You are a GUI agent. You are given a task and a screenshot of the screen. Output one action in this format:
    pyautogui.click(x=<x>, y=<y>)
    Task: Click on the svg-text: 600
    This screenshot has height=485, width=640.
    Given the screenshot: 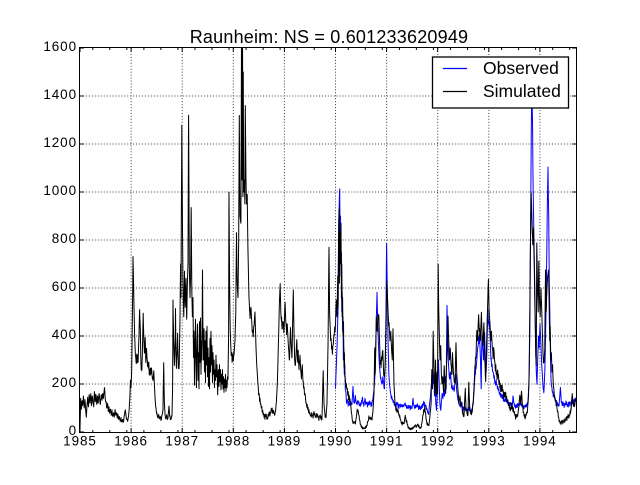 What is the action you would take?
    pyautogui.click(x=64, y=286)
    